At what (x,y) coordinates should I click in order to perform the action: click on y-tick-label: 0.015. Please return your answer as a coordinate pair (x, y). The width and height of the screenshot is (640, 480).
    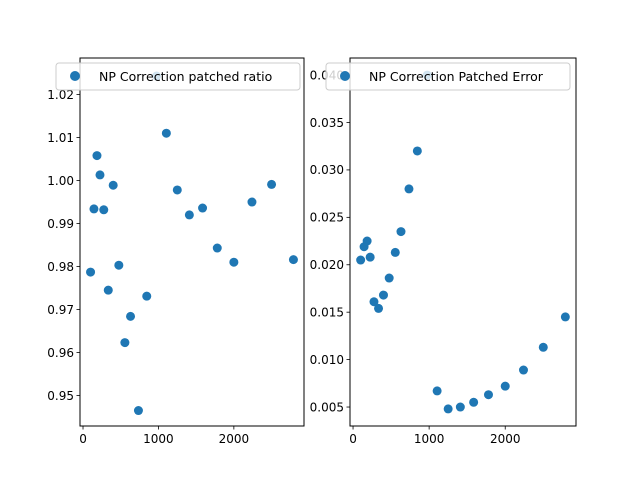
    Looking at the image, I should click on (327, 312).